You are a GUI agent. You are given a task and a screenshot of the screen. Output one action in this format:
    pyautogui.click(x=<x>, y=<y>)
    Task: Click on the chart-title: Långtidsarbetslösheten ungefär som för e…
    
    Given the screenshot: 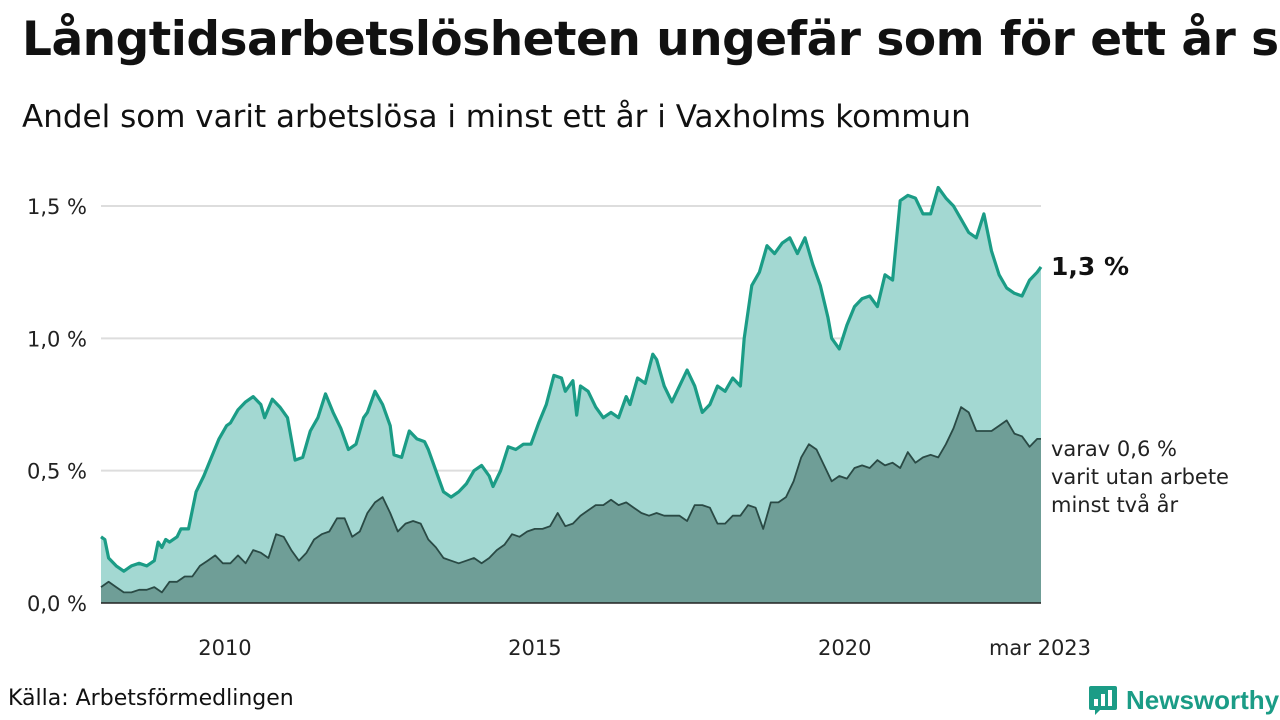 What is the action you would take?
    pyautogui.click(x=651, y=39)
    